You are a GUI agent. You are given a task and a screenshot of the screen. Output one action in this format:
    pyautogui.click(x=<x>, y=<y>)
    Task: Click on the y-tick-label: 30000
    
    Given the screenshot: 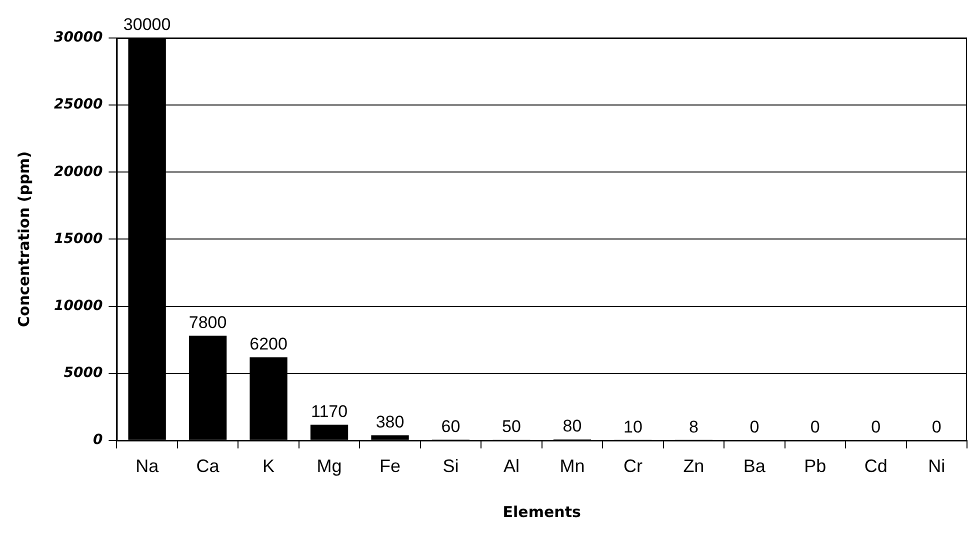 What is the action you would take?
    pyautogui.click(x=78, y=38)
    